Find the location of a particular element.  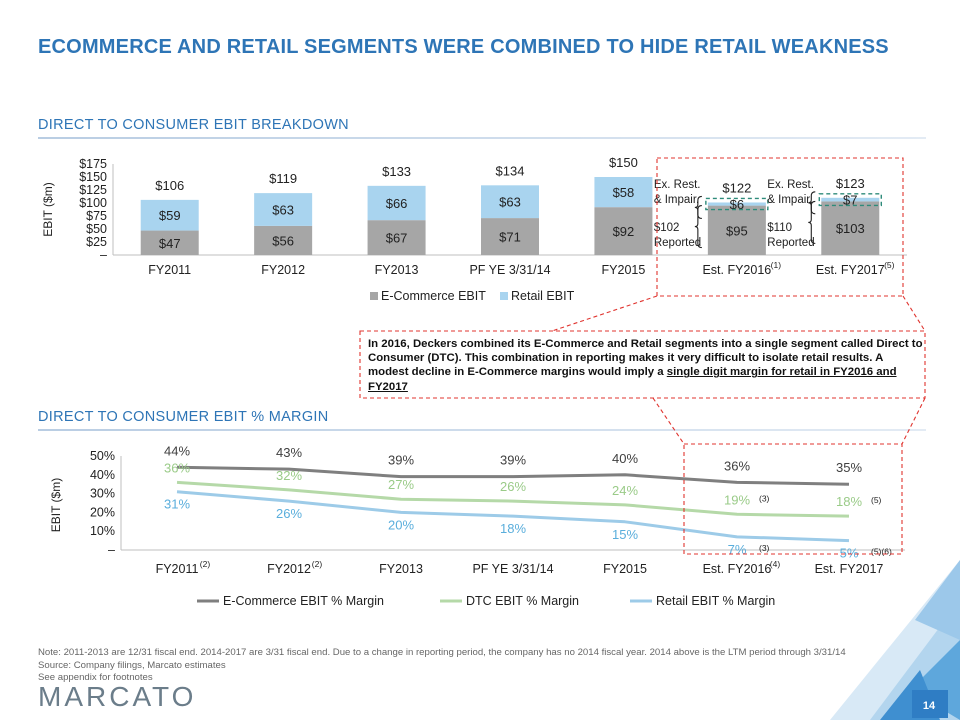

bar-label-ecommerce: $95 is located at coordinates (737, 230).